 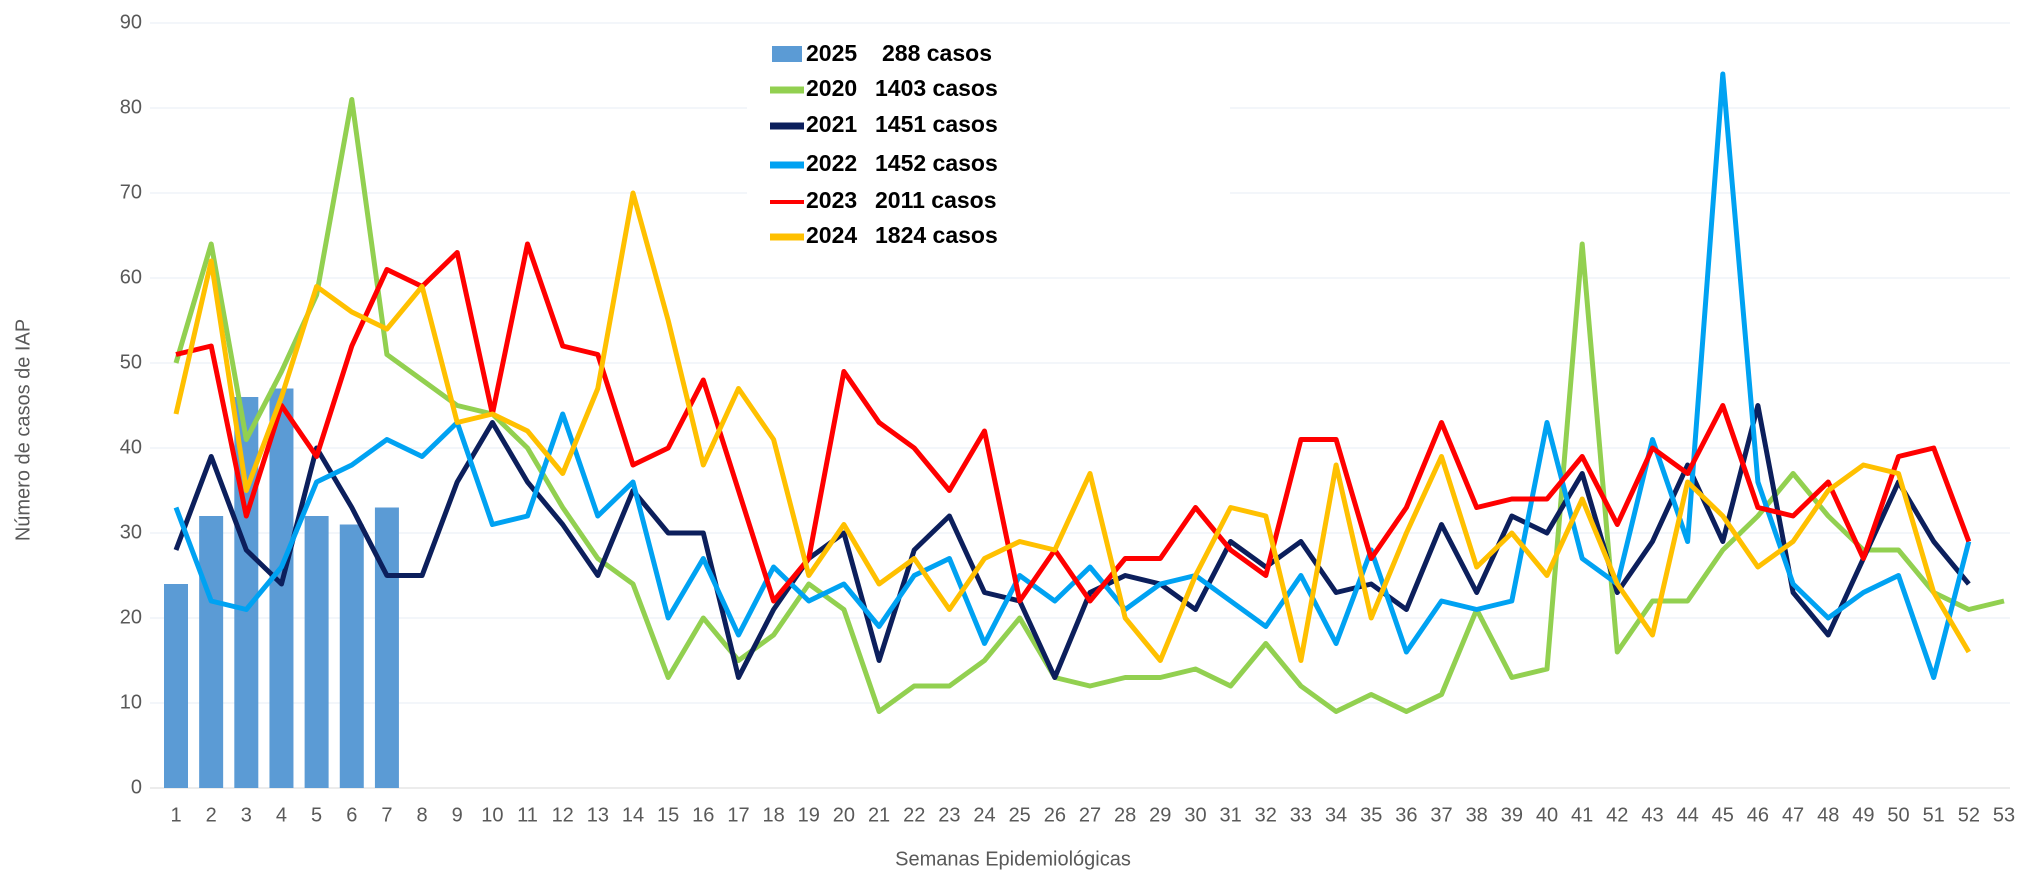 What do you see at coordinates (1266, 815) in the screenshot?
I see `x-tick-label: 32` at bounding box center [1266, 815].